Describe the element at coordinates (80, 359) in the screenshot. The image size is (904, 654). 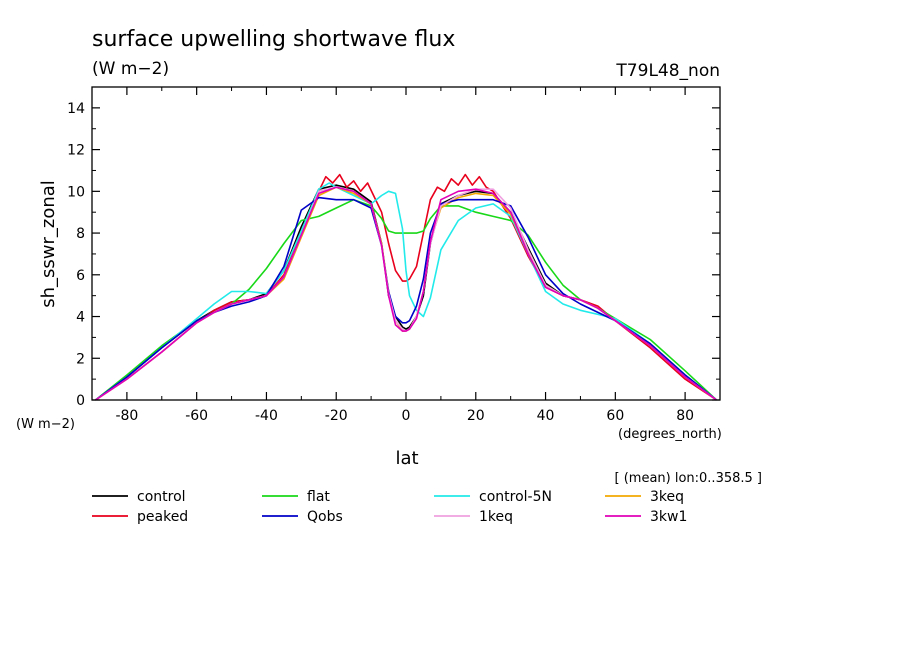
I see `y-tick-label: 2` at that location.